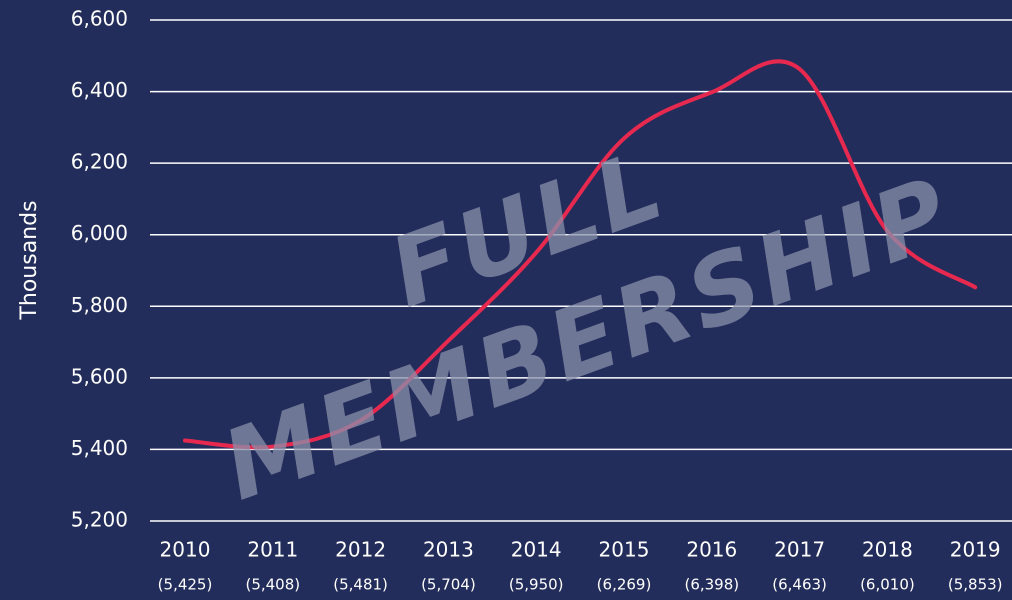 Image resolution: width=1012 pixels, height=600 pixels. What do you see at coordinates (185, 585) in the screenshot?
I see `value-label: (5,425)` at bounding box center [185, 585].